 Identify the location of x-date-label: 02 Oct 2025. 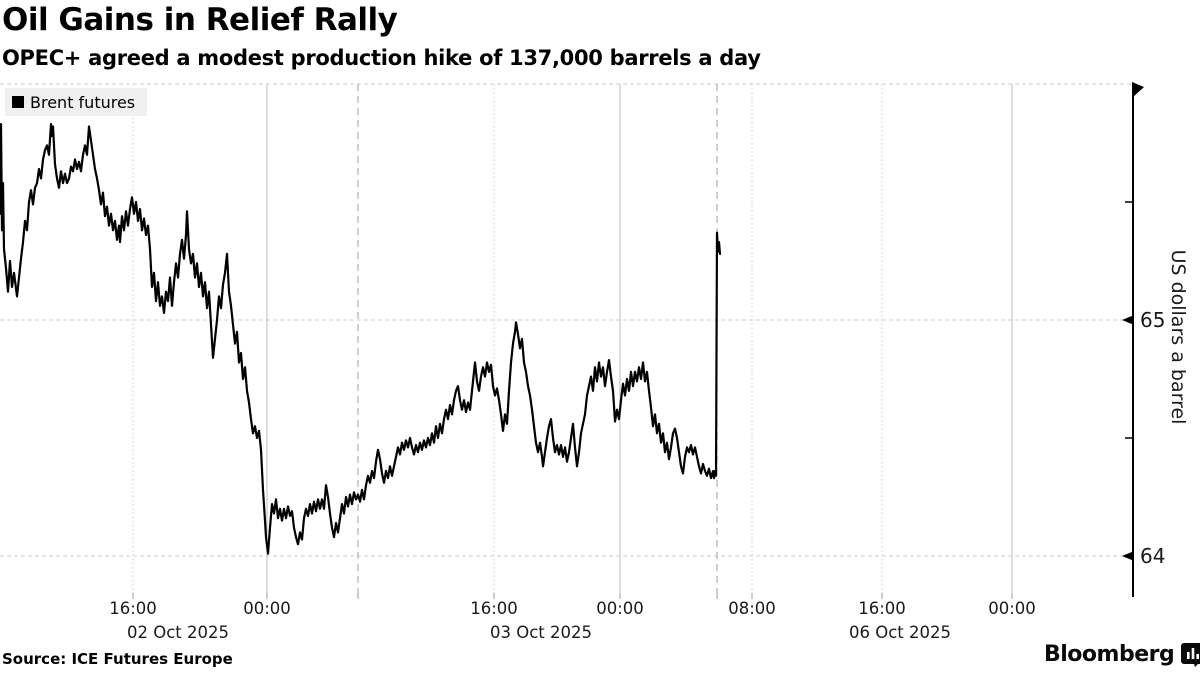
(178, 632).